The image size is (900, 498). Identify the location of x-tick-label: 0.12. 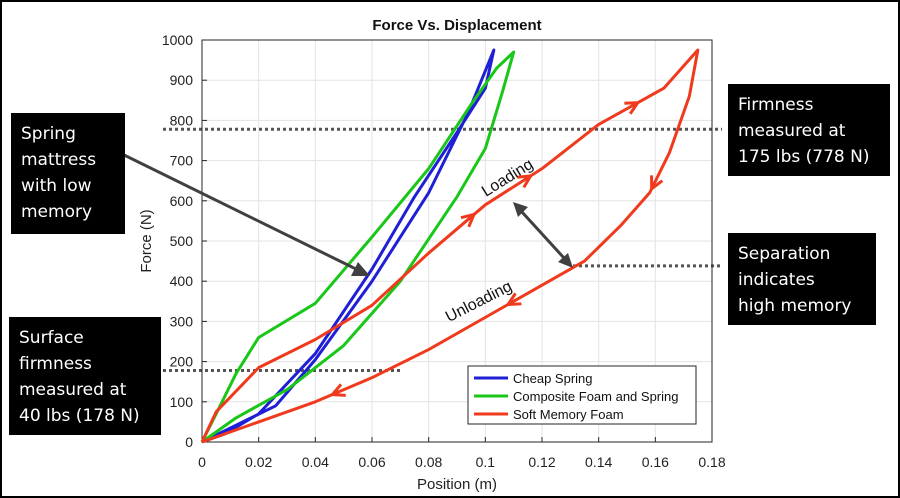
(541, 462).